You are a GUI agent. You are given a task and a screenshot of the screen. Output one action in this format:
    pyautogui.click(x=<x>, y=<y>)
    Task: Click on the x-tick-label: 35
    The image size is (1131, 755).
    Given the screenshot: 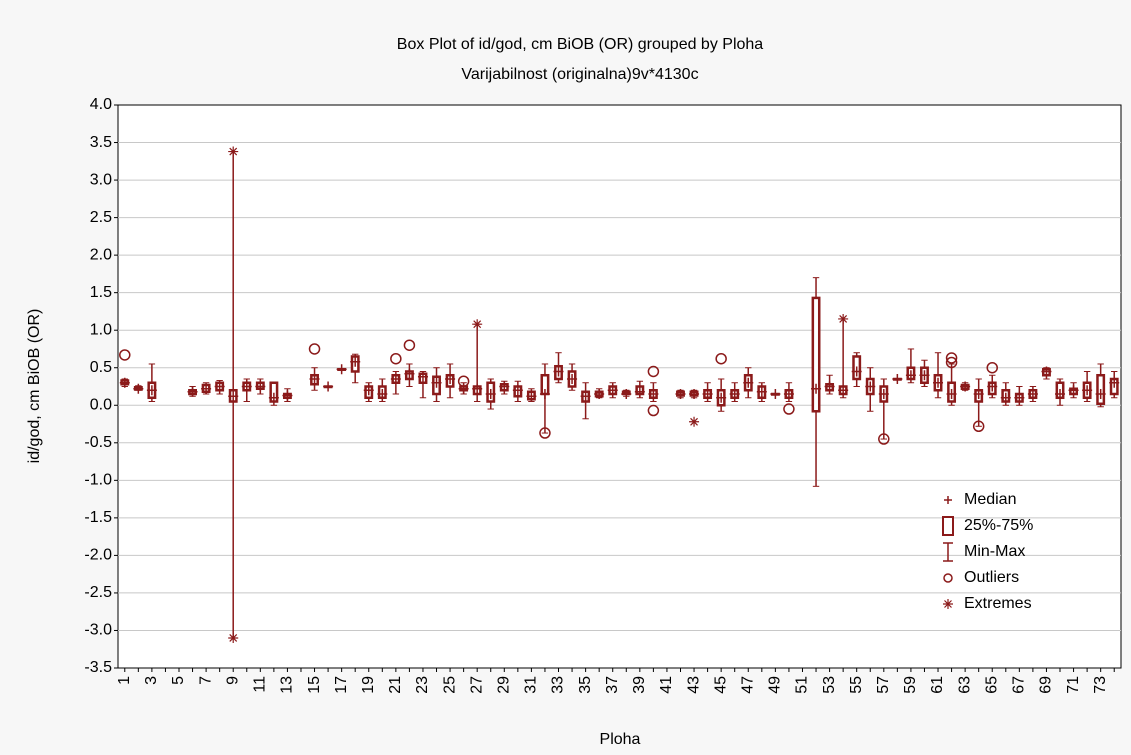 What is the action you would take?
    pyautogui.click(x=585, y=685)
    